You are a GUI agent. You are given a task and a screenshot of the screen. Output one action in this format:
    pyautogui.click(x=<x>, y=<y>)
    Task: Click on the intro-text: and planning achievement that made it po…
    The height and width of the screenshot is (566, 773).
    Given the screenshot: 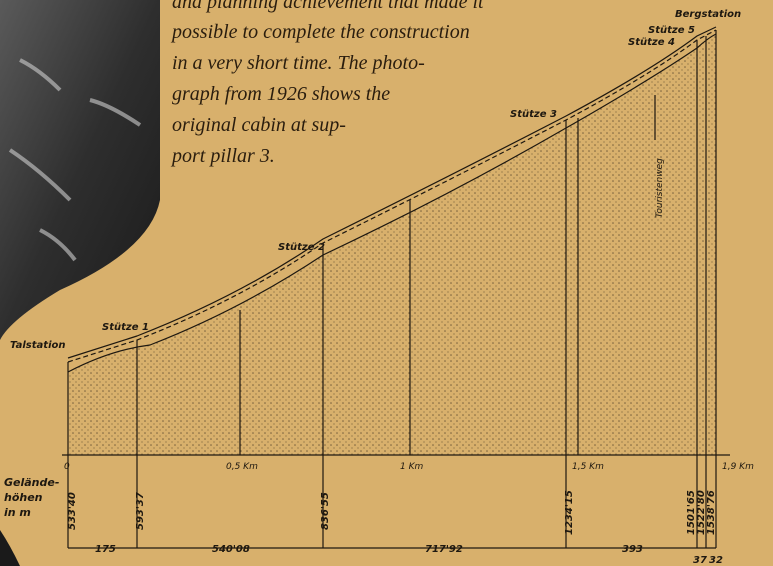 What is the action you would take?
    pyautogui.click(x=327, y=83)
    